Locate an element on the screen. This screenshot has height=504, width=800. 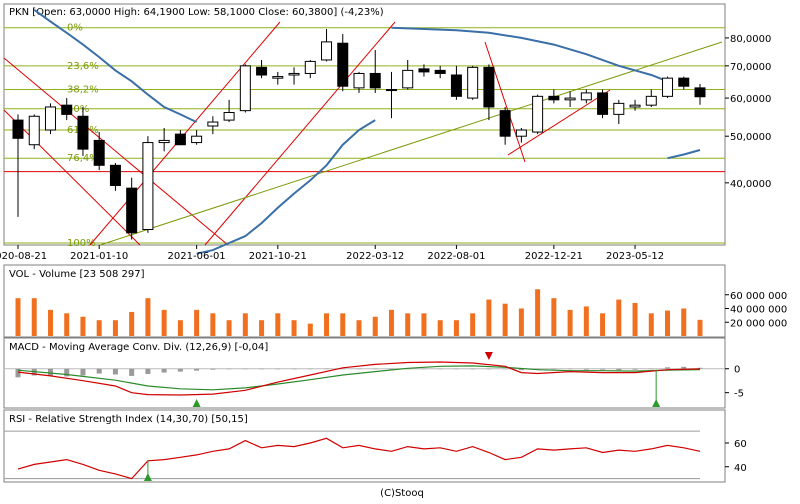
date-axis-label: 2022-12-21 is located at coordinates (554, 256).